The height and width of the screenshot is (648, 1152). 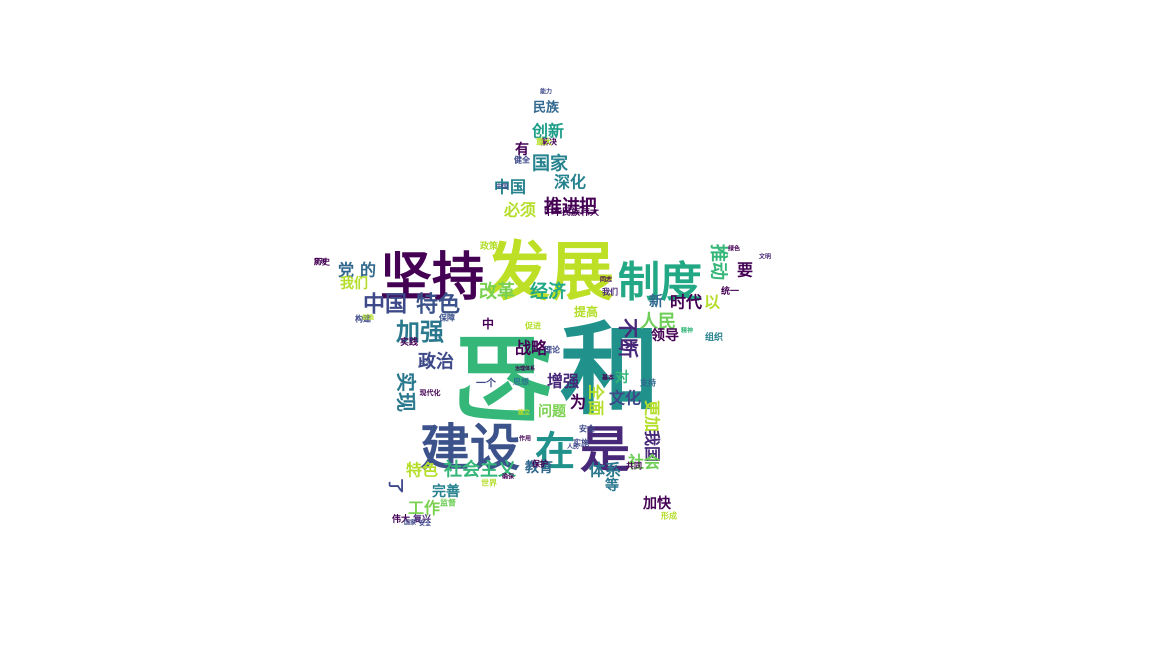 What do you see at coordinates (625, 398) in the screenshot?
I see `cloud-word: 文化` at bounding box center [625, 398].